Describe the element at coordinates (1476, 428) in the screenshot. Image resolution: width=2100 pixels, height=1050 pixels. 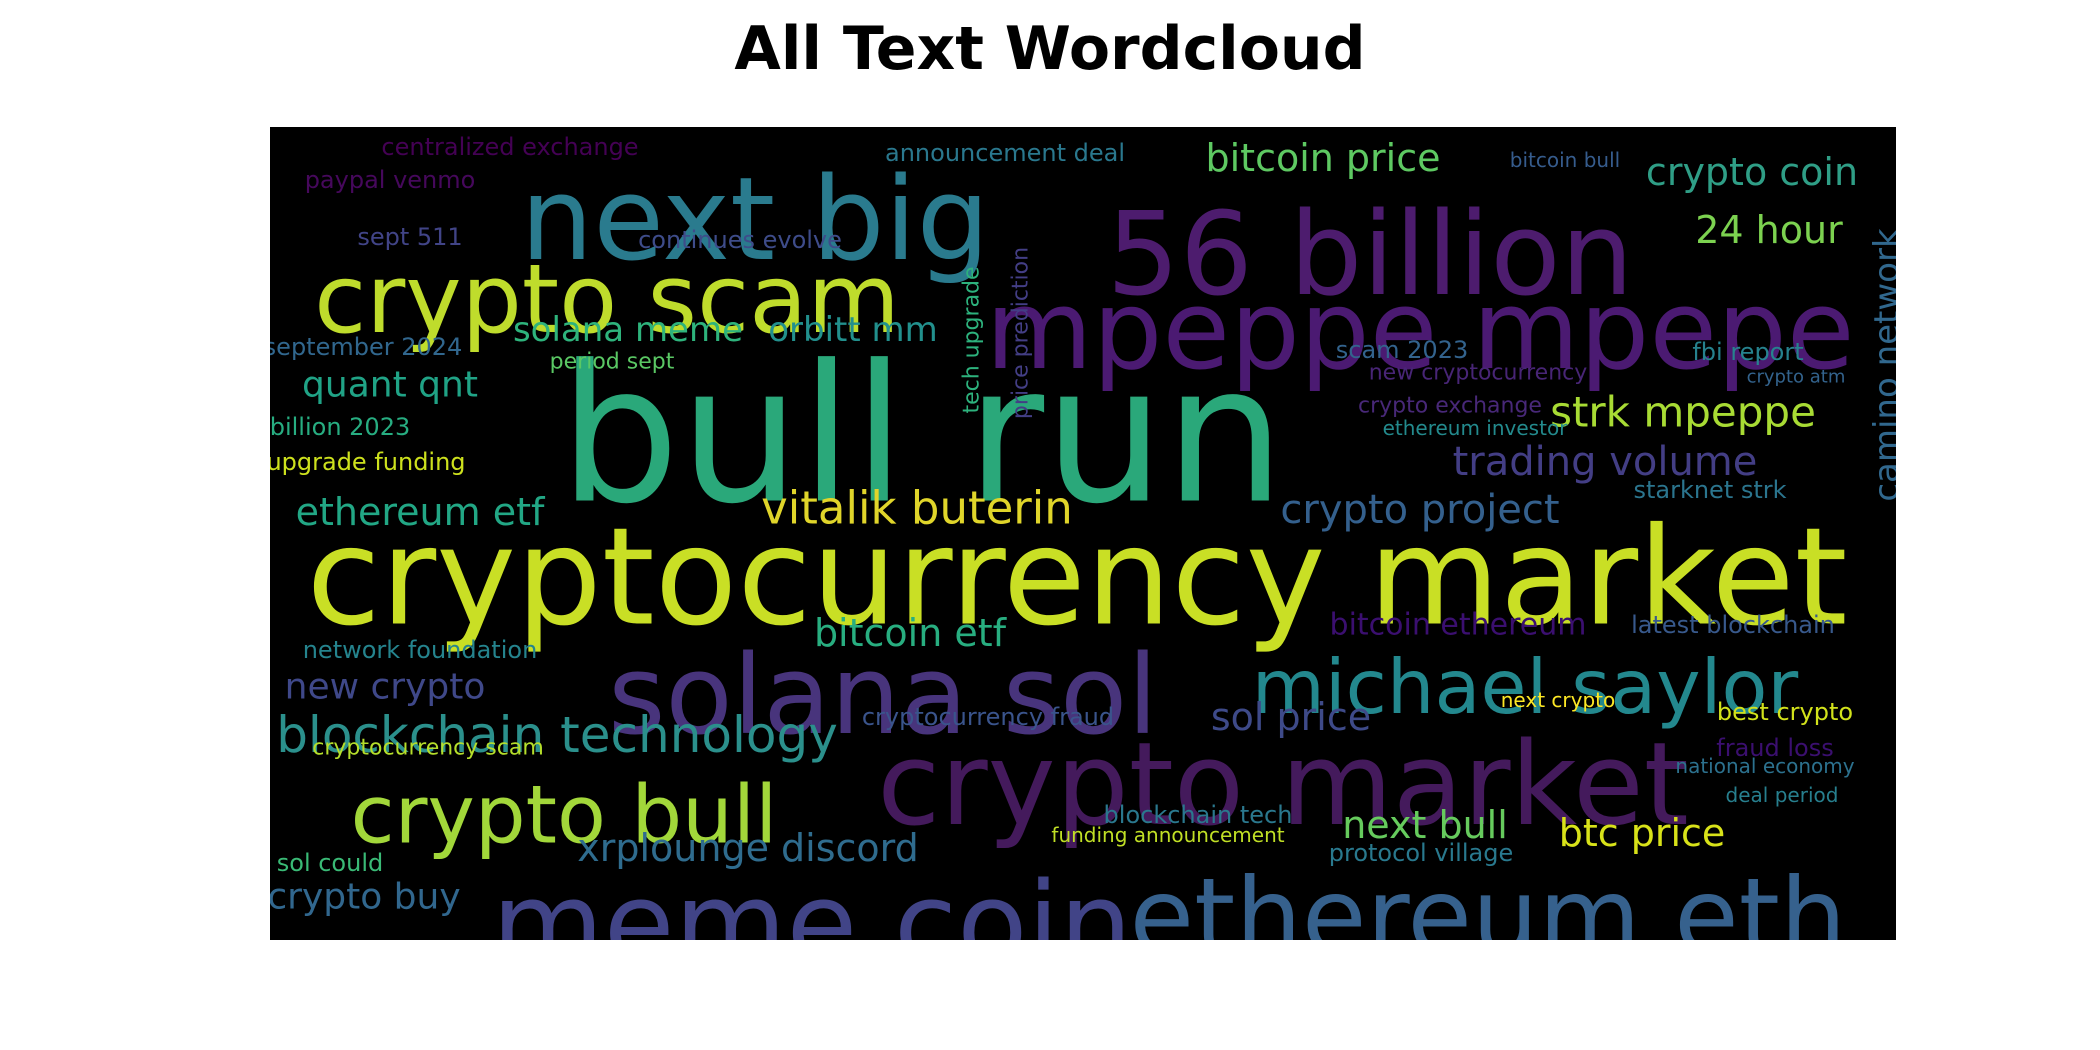
I see `word-ethereum-investor: ethereum investor` at that location.